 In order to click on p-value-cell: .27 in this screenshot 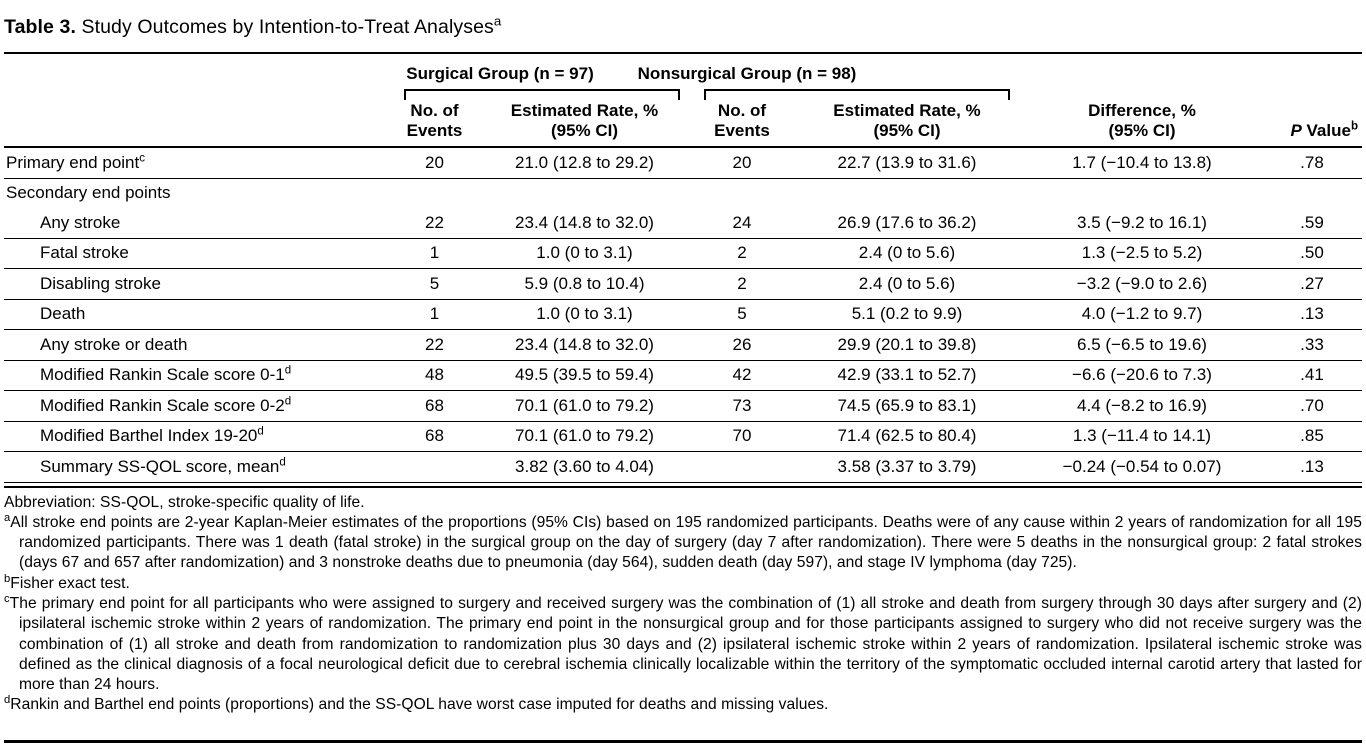, I will do `click(1312, 283)`.